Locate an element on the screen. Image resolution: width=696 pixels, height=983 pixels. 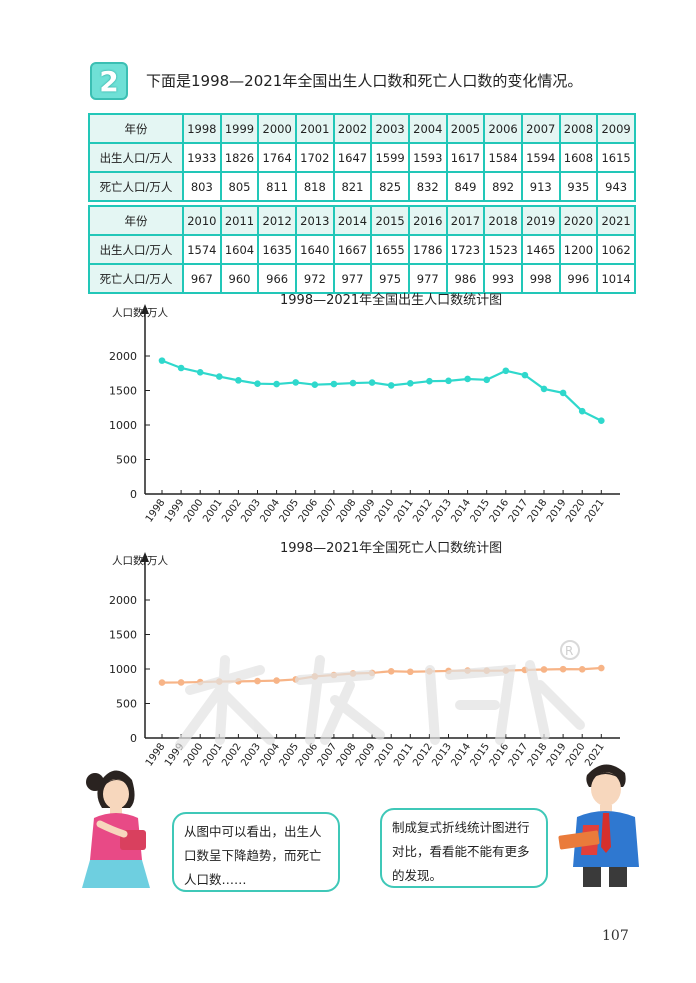
table-cell: 960 is located at coordinates (239, 278).